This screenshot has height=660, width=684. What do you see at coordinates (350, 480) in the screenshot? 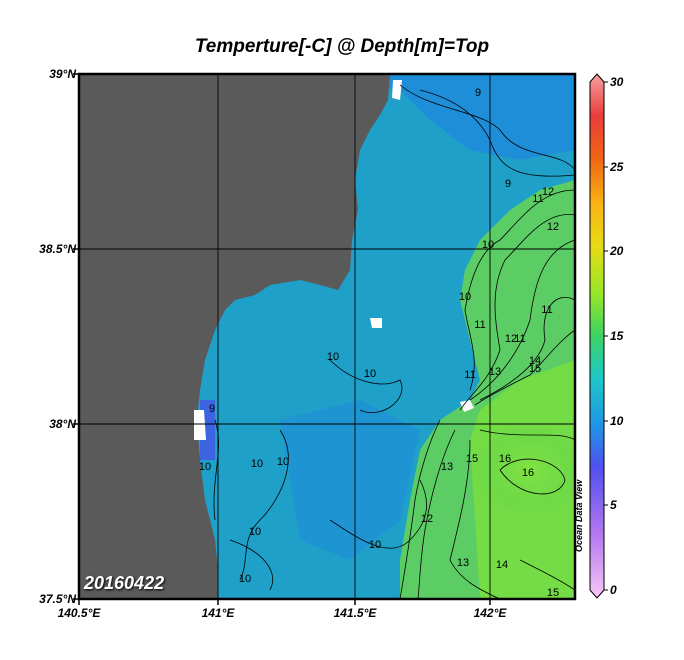
I see `cold-water-south` at bounding box center [350, 480].